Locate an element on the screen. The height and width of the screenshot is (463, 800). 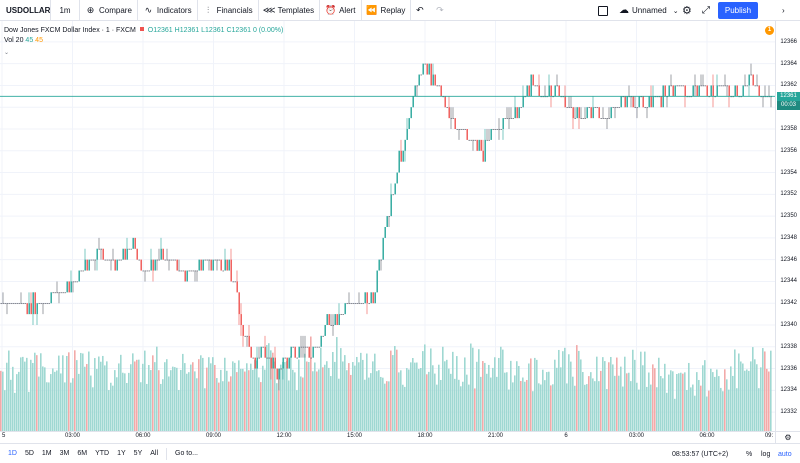
undo-button: ↶ is located at coordinates (421, 10).